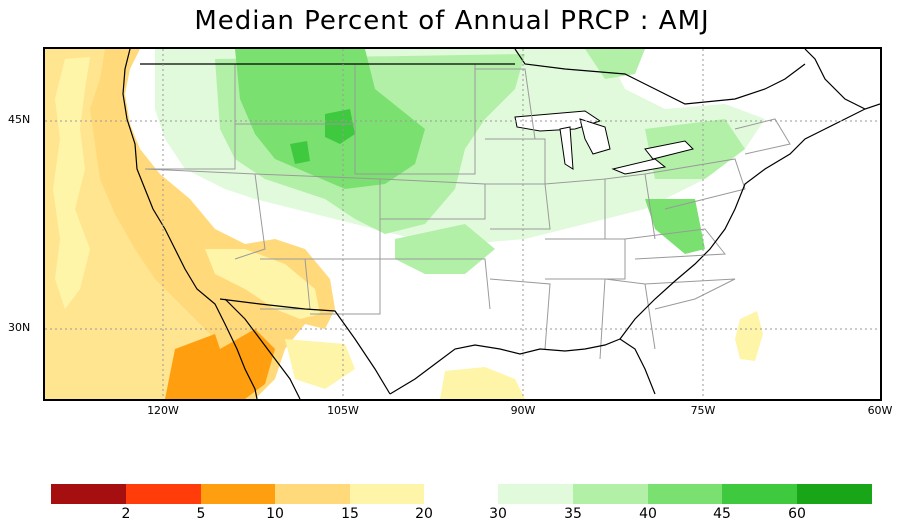  Describe the element at coordinates (343, 410) in the screenshot. I see `lon-label-105w: 105W` at that location.